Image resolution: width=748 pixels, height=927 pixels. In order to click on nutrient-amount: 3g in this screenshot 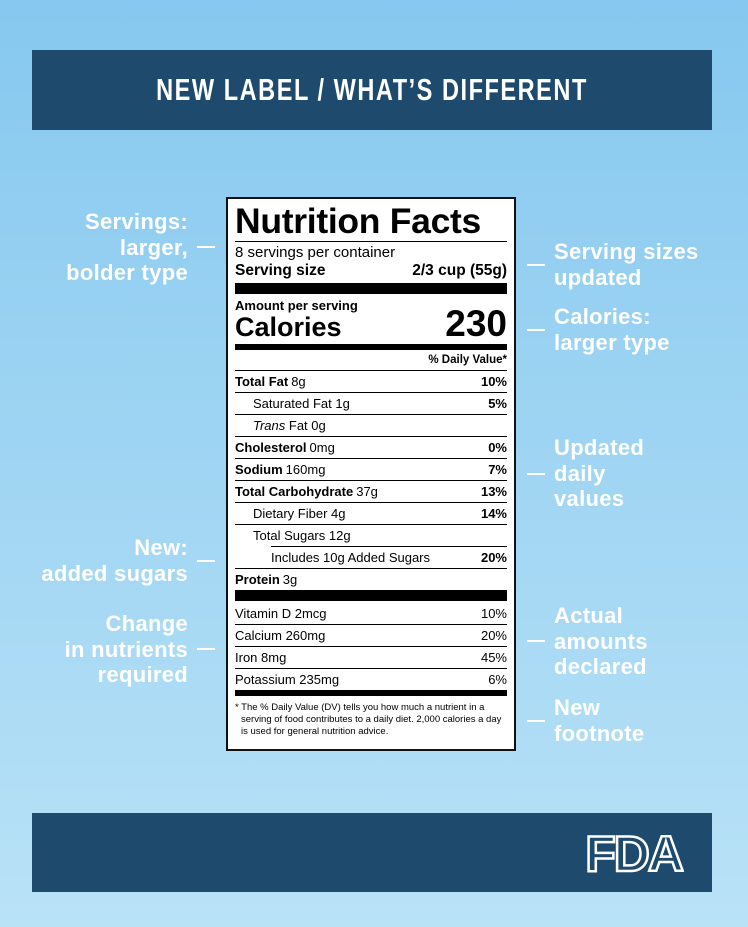, I will do `click(290, 579)`.